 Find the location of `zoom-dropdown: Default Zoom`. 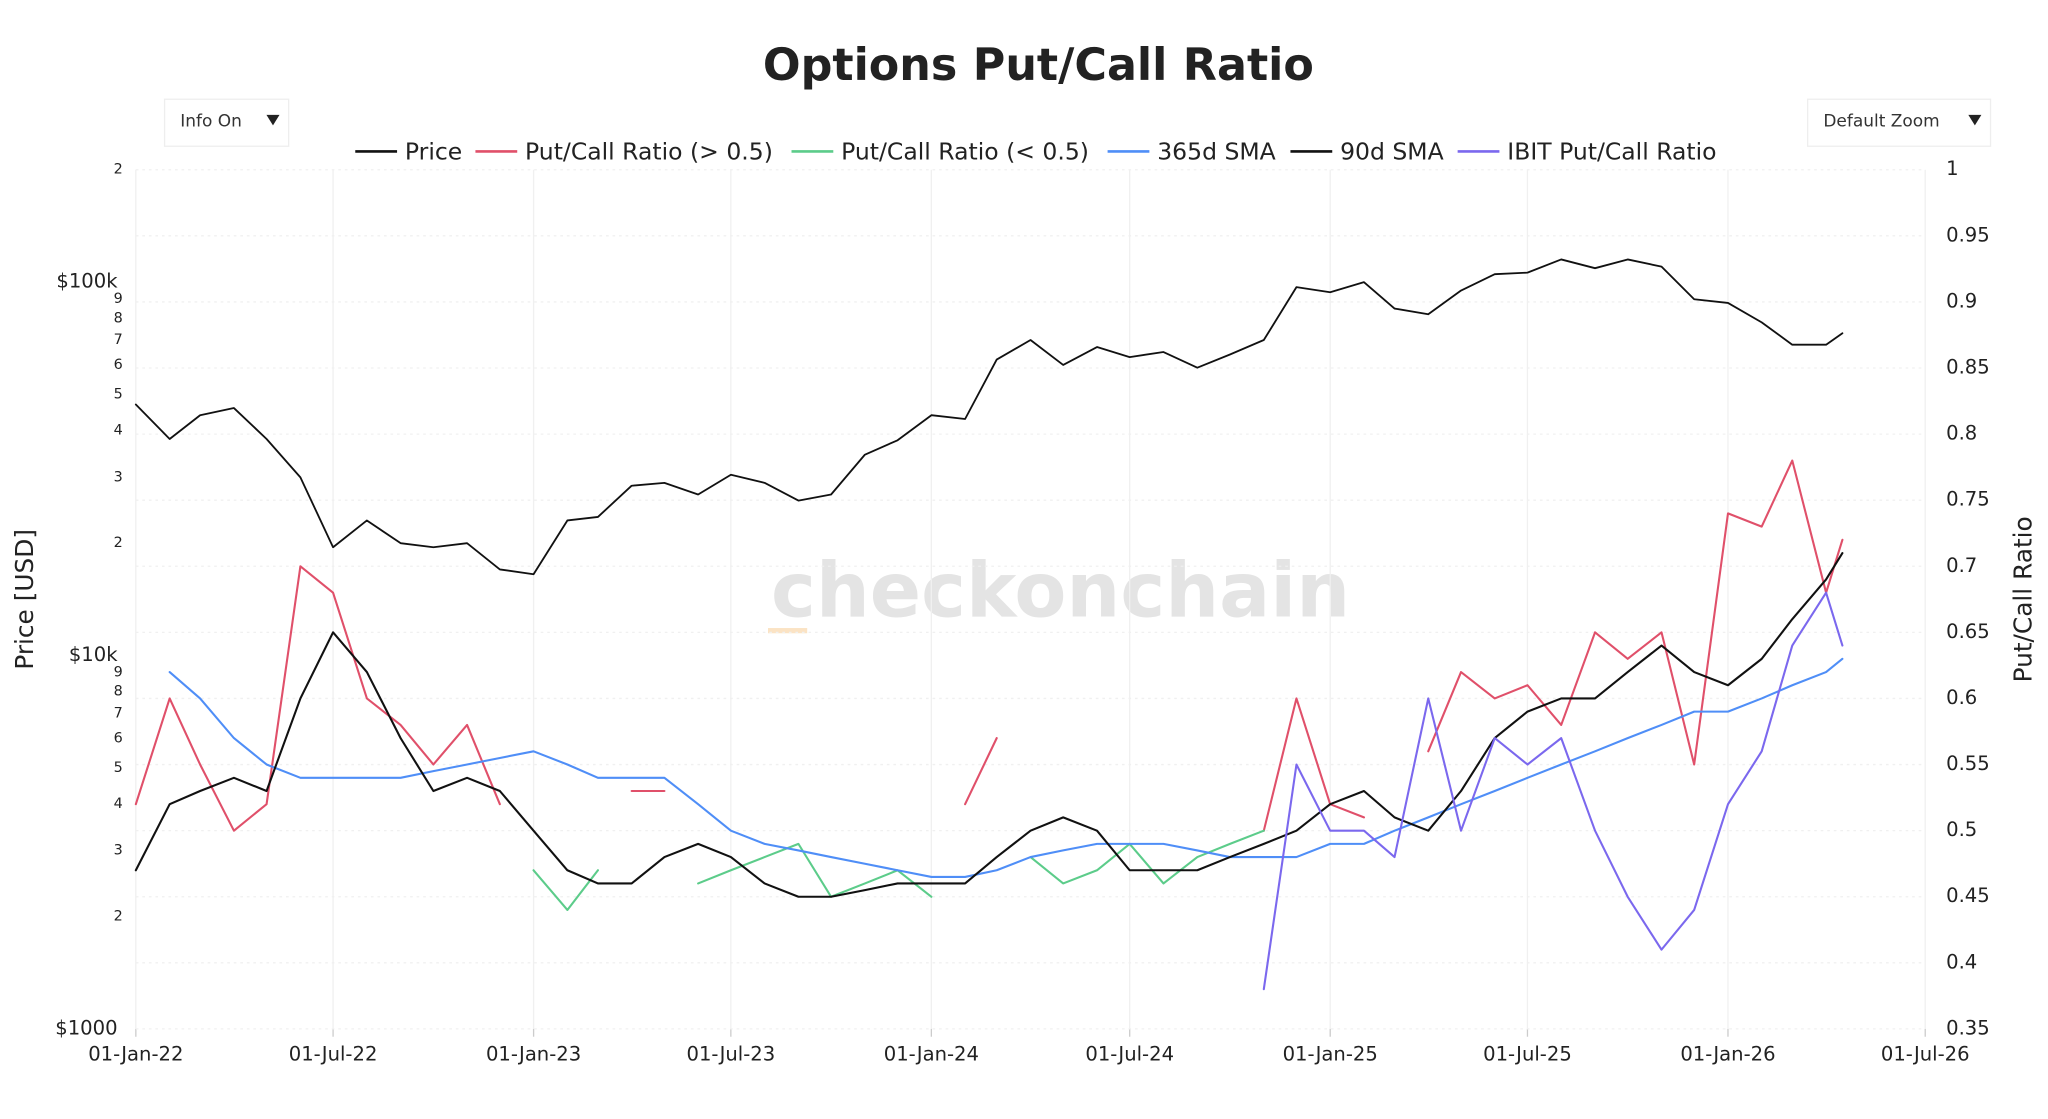

zoom-dropdown: Default Zoom is located at coordinates (1899, 122).